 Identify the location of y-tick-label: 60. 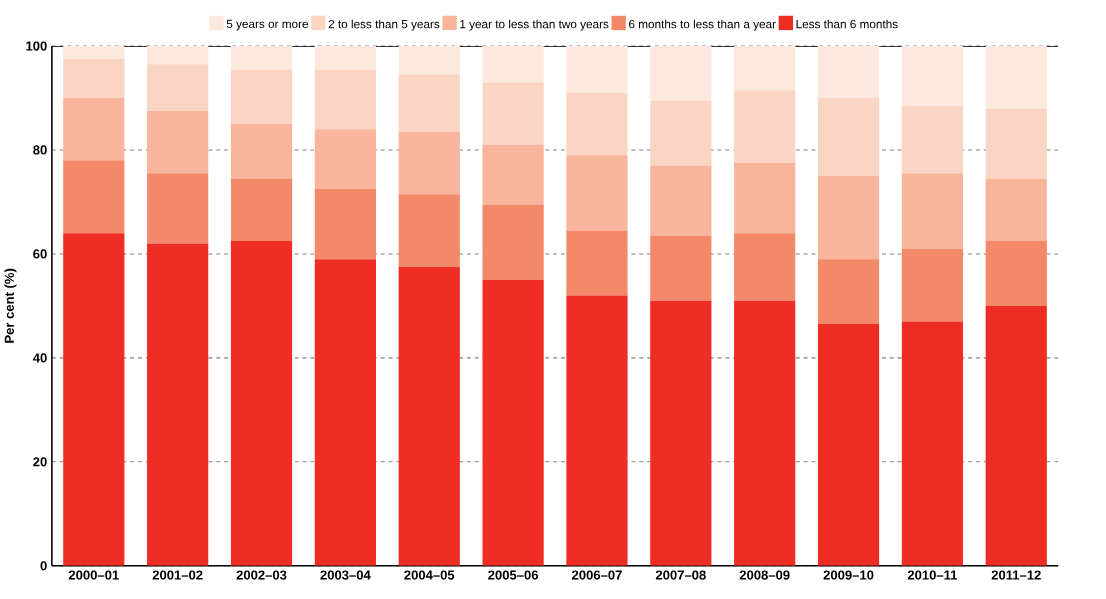
(40, 254).